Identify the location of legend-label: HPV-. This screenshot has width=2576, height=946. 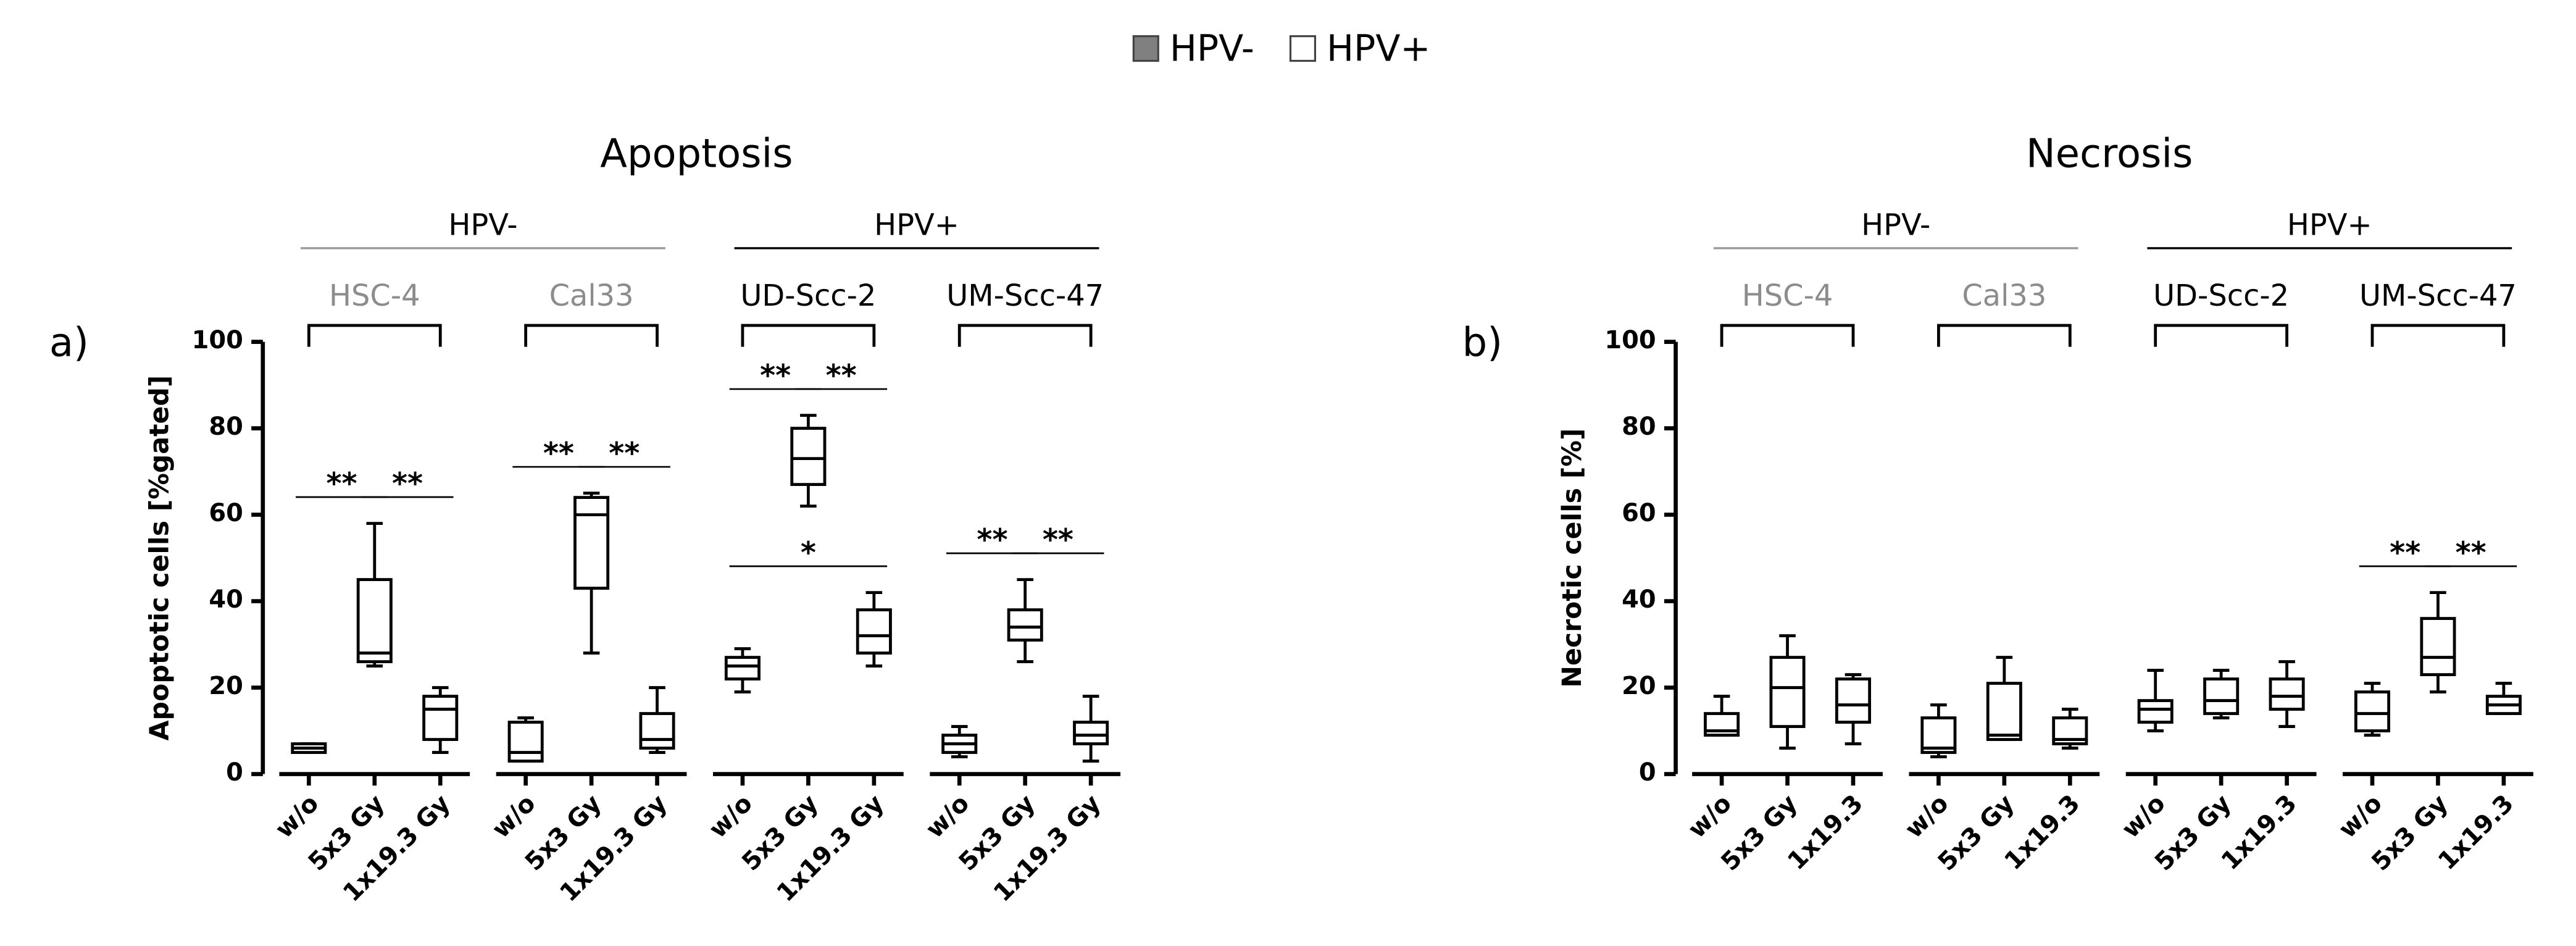
(1212, 49).